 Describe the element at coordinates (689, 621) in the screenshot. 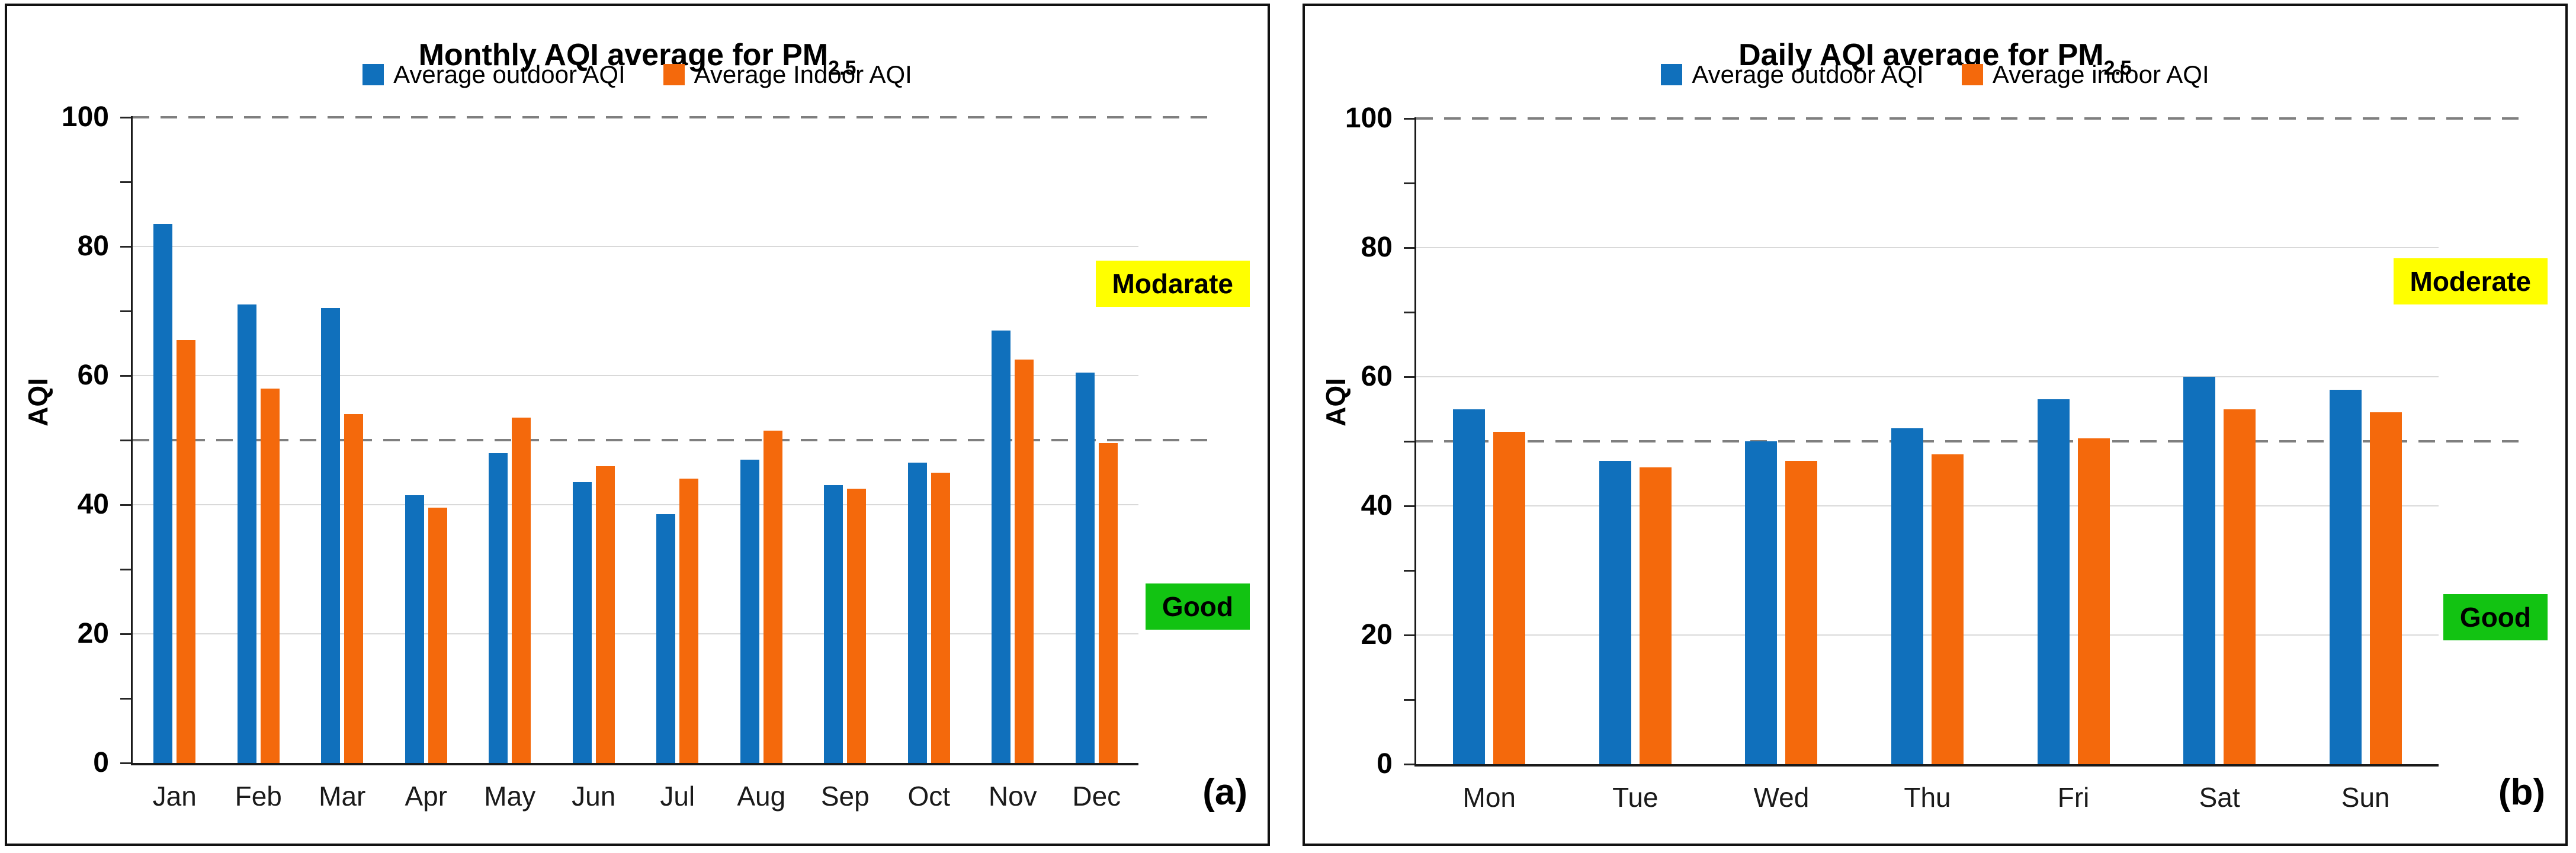

I see `bar-jul-indoor` at that location.